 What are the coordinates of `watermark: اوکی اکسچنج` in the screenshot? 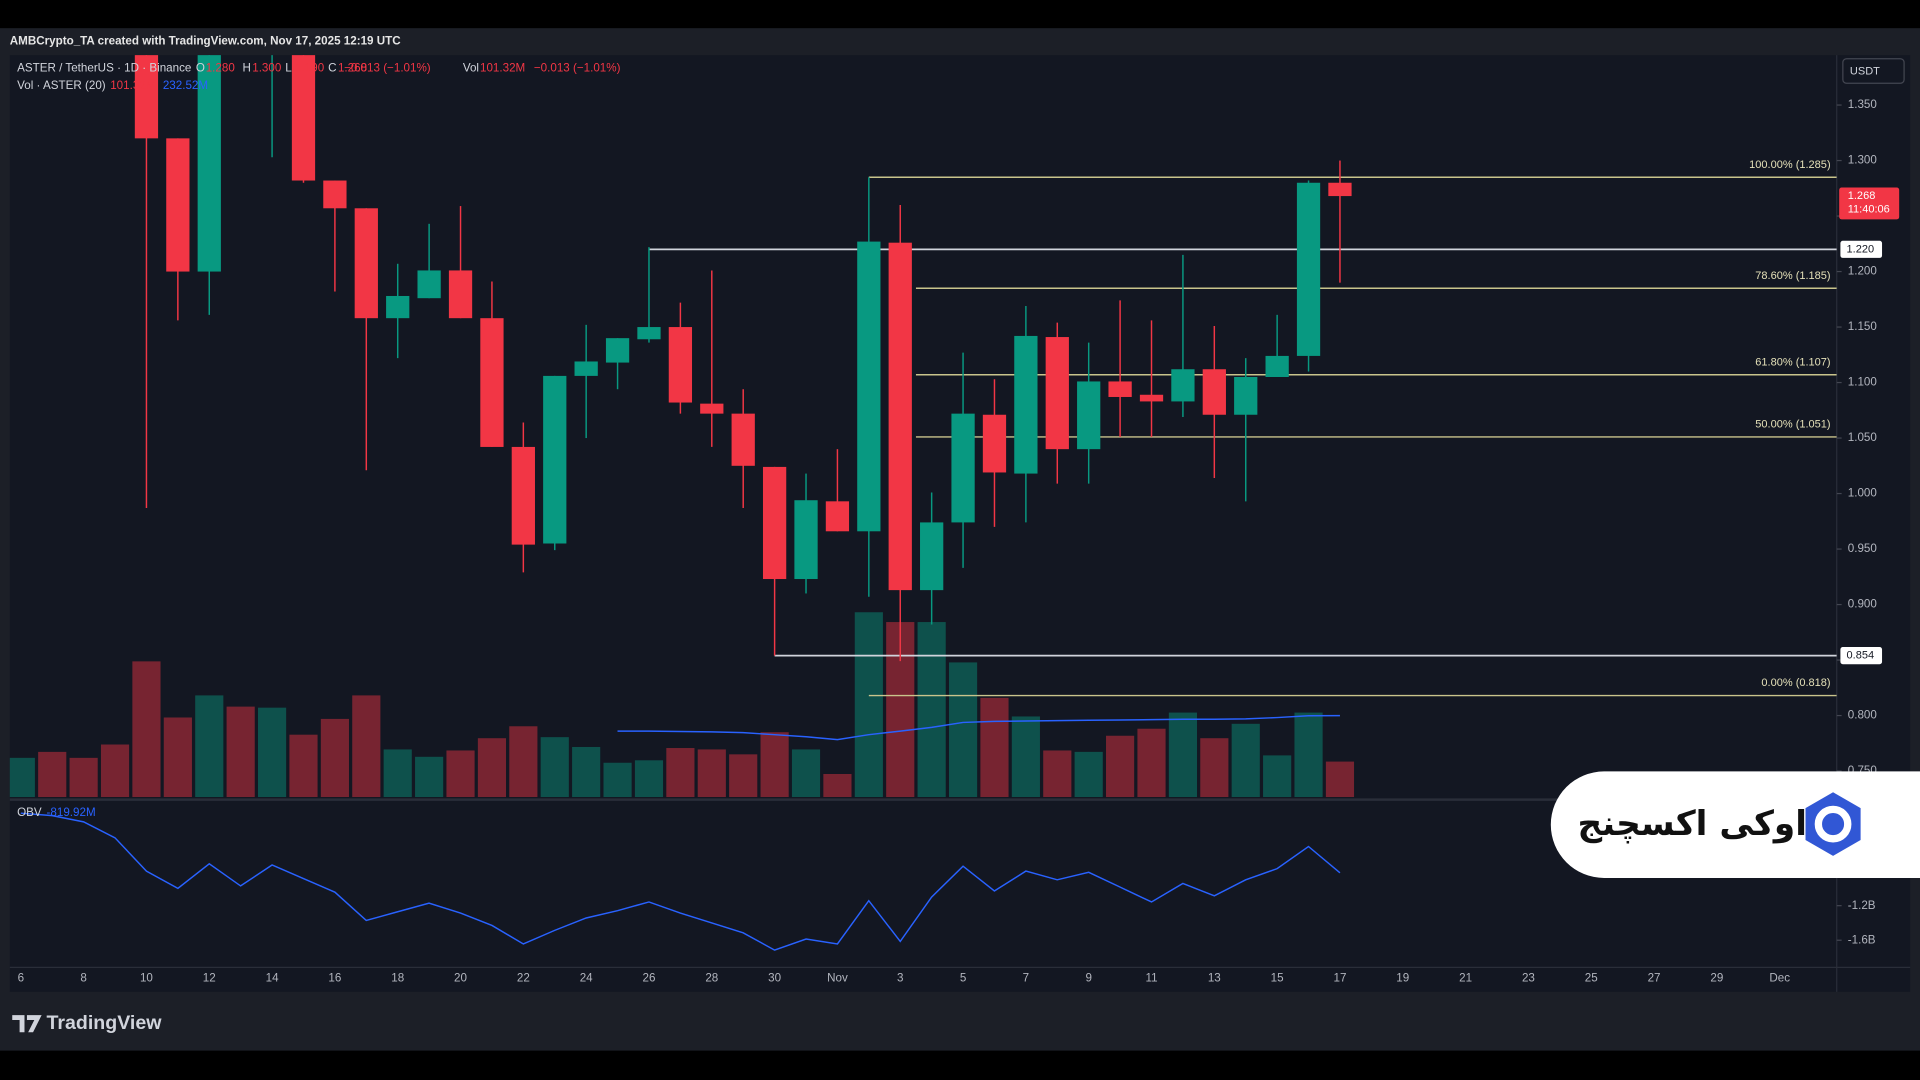 It's located at (1735, 824).